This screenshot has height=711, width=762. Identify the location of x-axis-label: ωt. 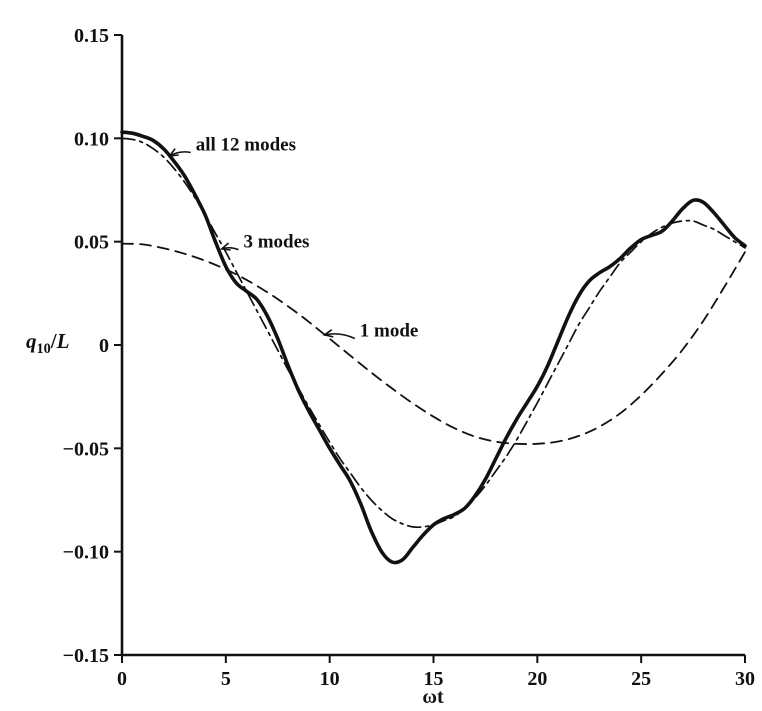
(433, 697).